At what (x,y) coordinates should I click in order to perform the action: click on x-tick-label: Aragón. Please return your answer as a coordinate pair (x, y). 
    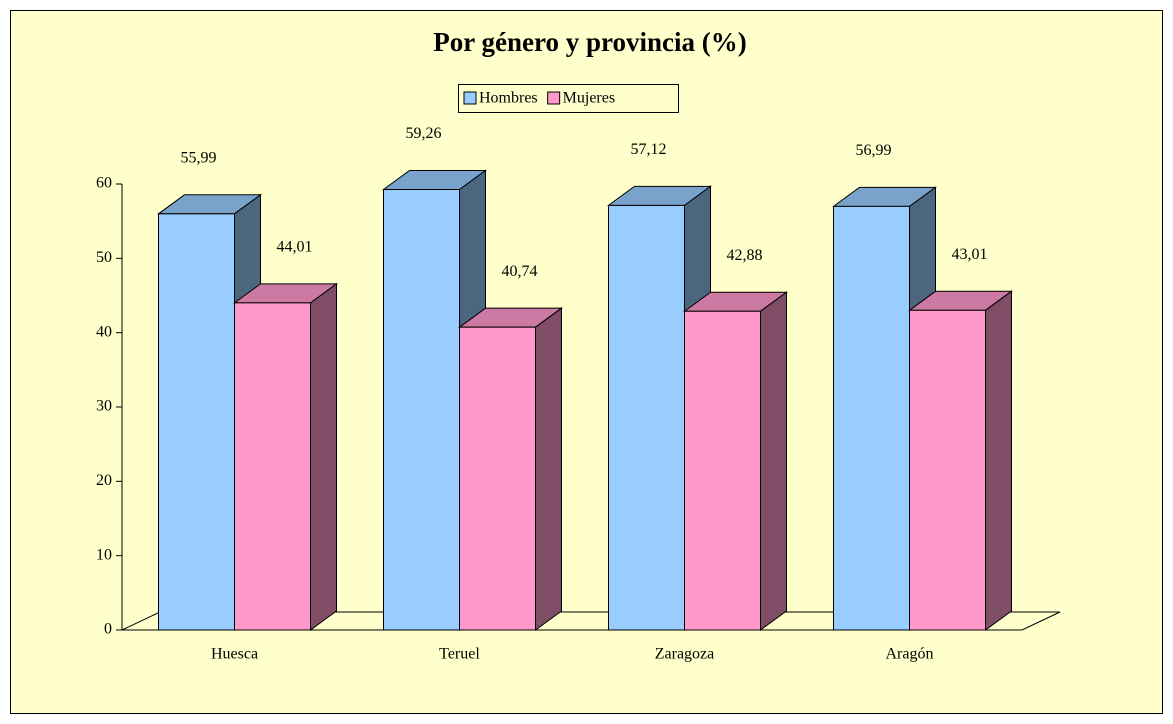
    Looking at the image, I should click on (910, 654).